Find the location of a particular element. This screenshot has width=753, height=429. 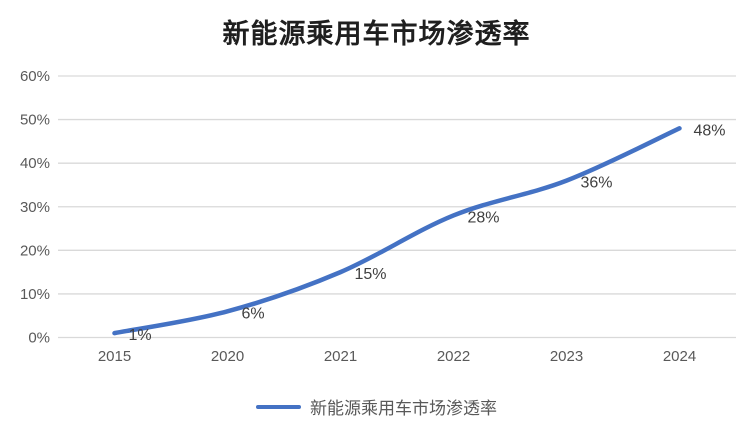

legend-line-marker is located at coordinates (278, 406).